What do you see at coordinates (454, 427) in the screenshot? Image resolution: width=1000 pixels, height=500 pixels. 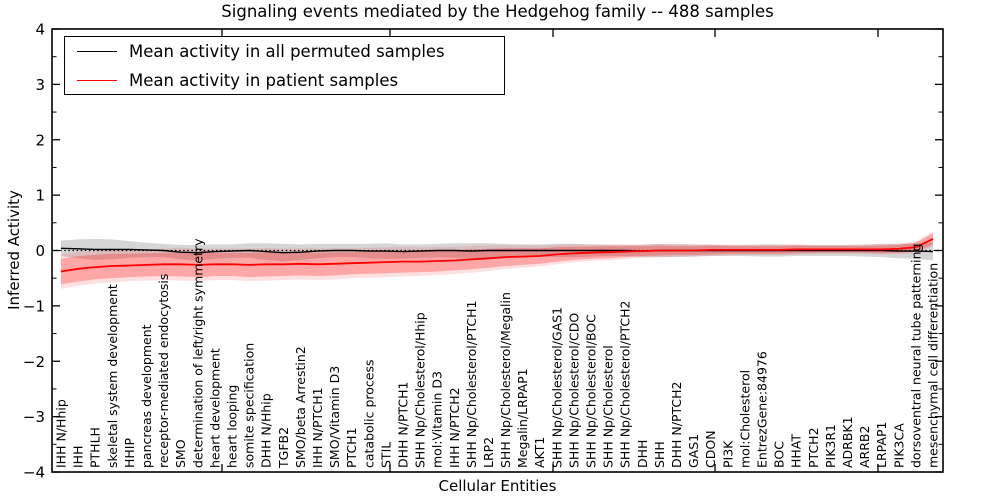 I see `x-category-label: IHH N/PTCH2` at bounding box center [454, 427].